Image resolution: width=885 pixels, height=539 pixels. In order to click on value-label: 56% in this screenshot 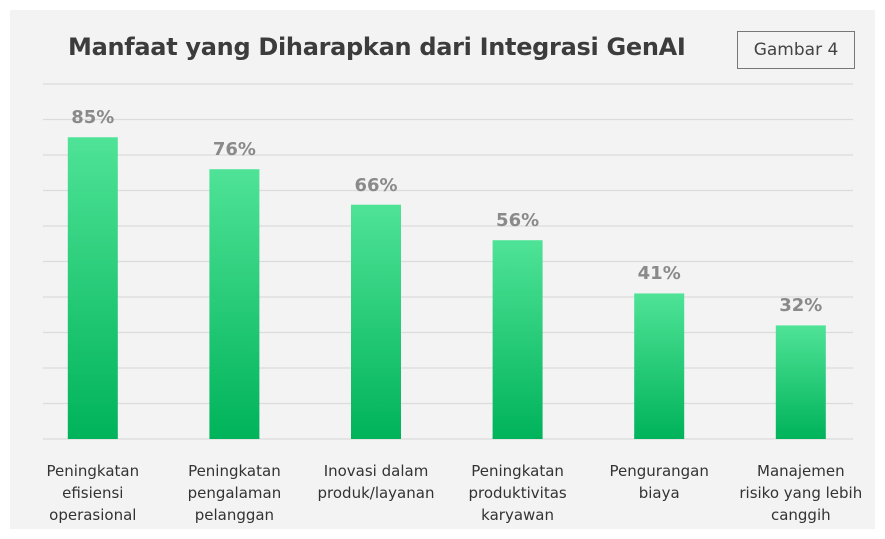, I will do `click(518, 221)`.